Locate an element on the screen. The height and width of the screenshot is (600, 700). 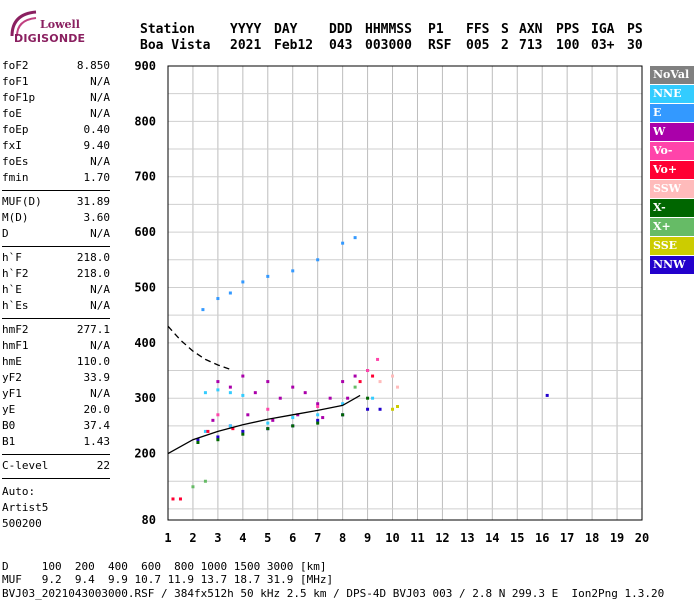
legend-item-x-plus: X+ is located at coordinates (672, 227).